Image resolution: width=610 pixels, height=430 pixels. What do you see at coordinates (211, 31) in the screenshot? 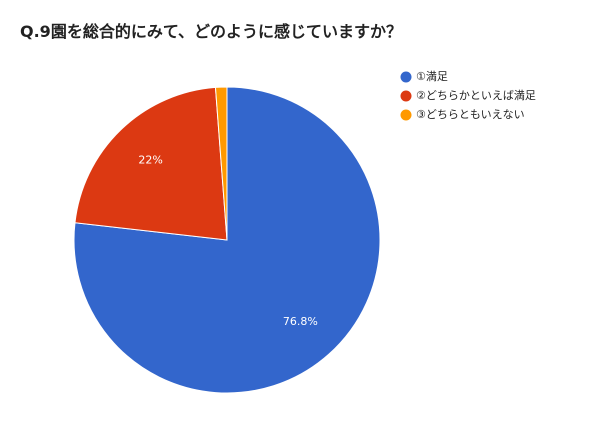
I see `chart-title: Q.9園を総合的にみて、どのように感じていますか？` at bounding box center [211, 31].